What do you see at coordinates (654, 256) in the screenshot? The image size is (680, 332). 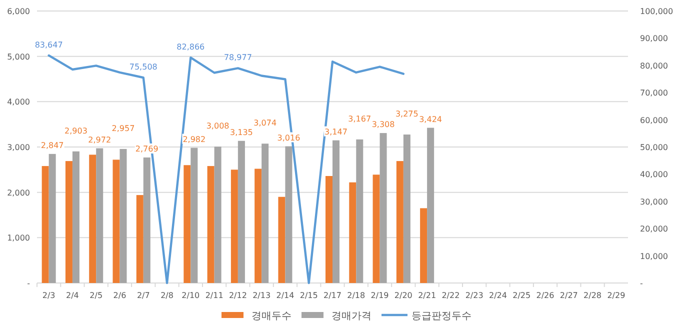 I see `y2-tick-label: 10,000` at bounding box center [654, 256].